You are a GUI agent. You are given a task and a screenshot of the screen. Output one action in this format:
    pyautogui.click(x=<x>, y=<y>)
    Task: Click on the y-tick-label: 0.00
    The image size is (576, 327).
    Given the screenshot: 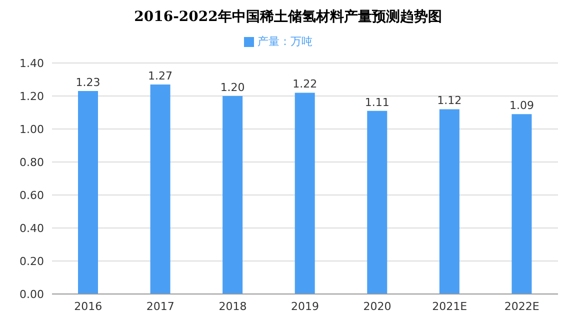 What is the action you would take?
    pyautogui.click(x=32, y=294)
    